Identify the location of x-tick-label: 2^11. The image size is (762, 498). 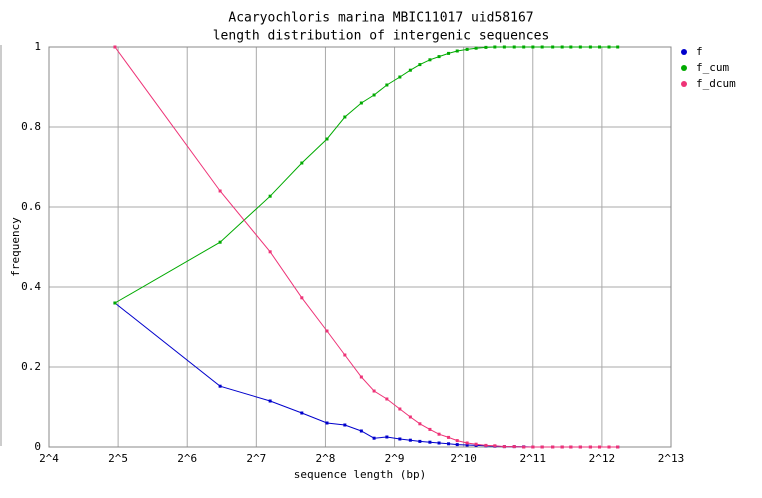
(533, 458).